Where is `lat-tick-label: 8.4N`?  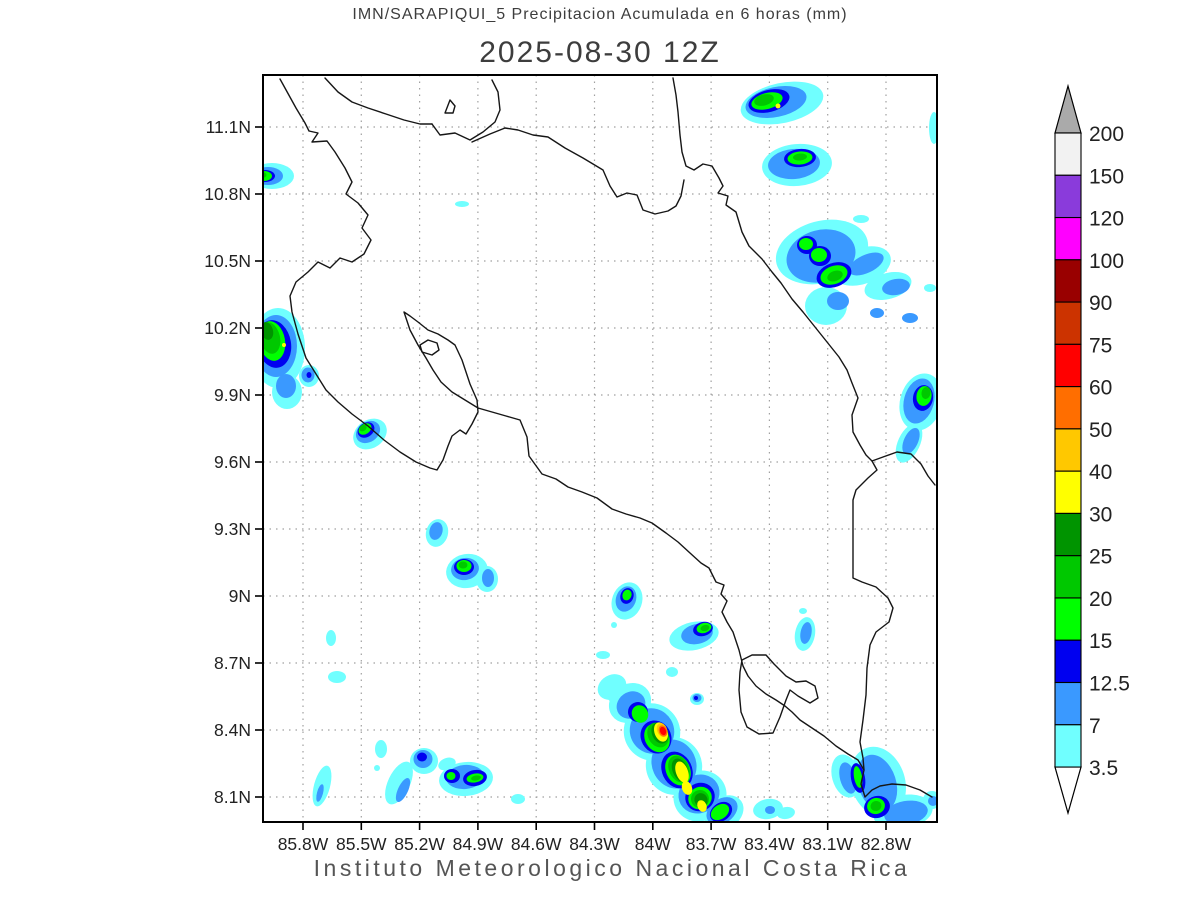 lat-tick-label: 8.4N is located at coordinates (232, 730).